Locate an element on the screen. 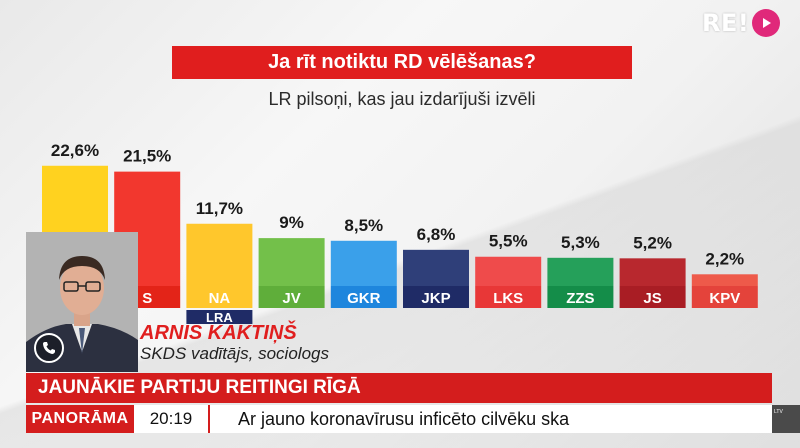 The width and height of the screenshot is (800, 448). headline-bar: JAUNĀKIE PARTIJU REITINGI RĪGĀ is located at coordinates (399, 388).